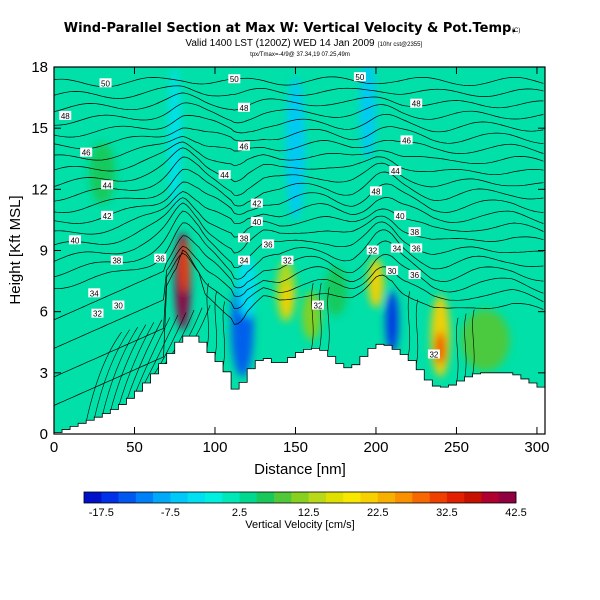 This screenshot has width=600, height=600. What do you see at coordinates (300, 55) in the screenshot?
I see `chart-subtitle-2: tpx/Tmax=-4/9@ 37.34,19 07.25,49m` at bounding box center [300, 55].